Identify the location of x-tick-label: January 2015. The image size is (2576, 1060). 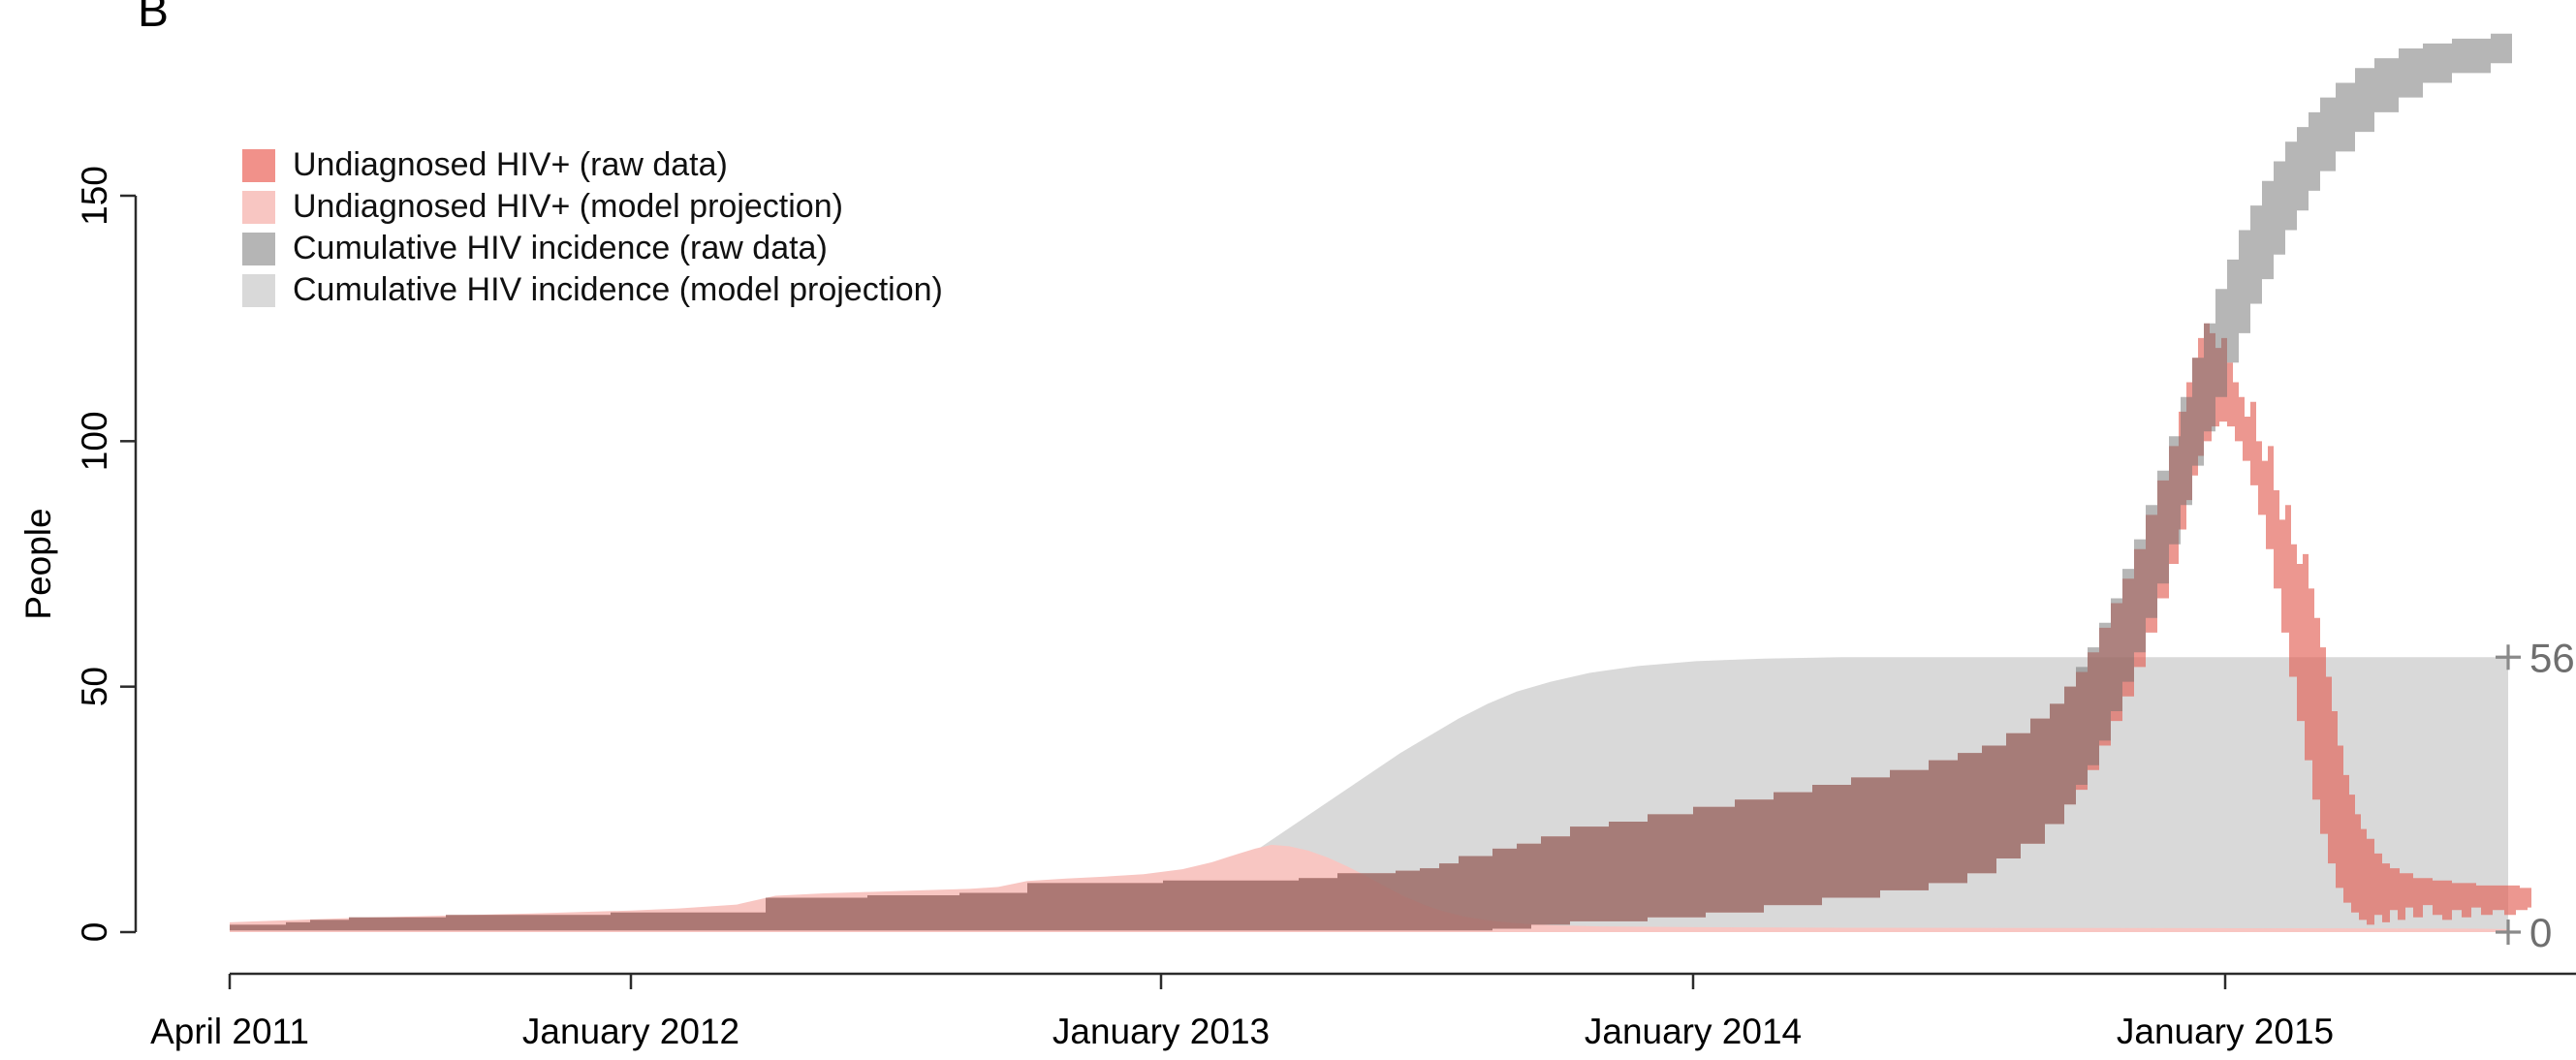
(2225, 1031).